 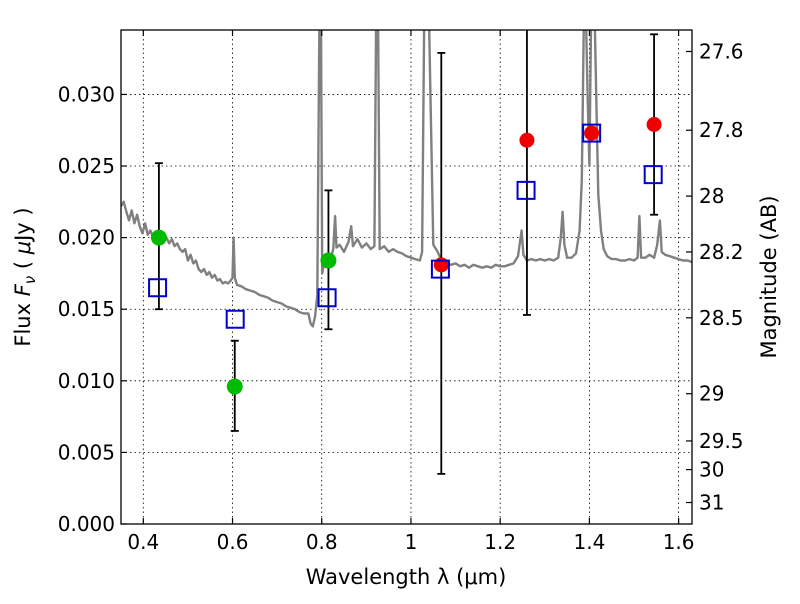 What do you see at coordinates (86, 238) in the screenshot?
I see `y-tick-label: 0.020` at bounding box center [86, 238].